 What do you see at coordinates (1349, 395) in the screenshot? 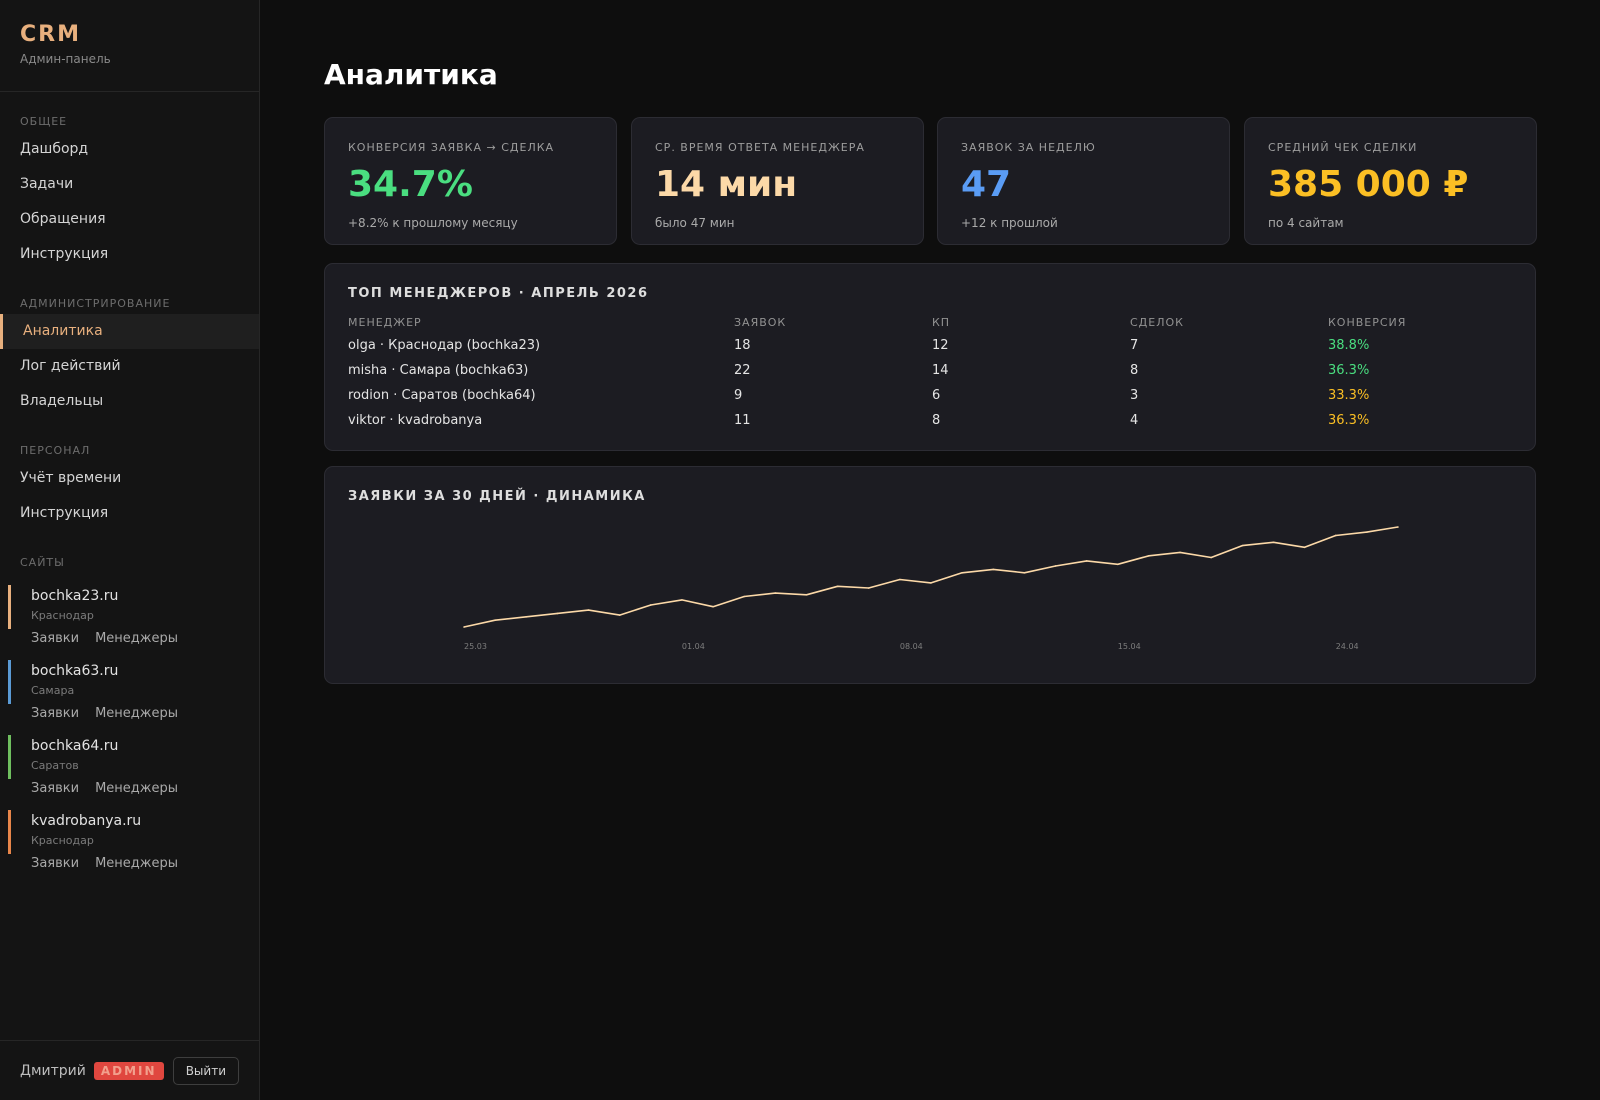
I see `cell-conversion: 33.3%` at bounding box center [1349, 395].